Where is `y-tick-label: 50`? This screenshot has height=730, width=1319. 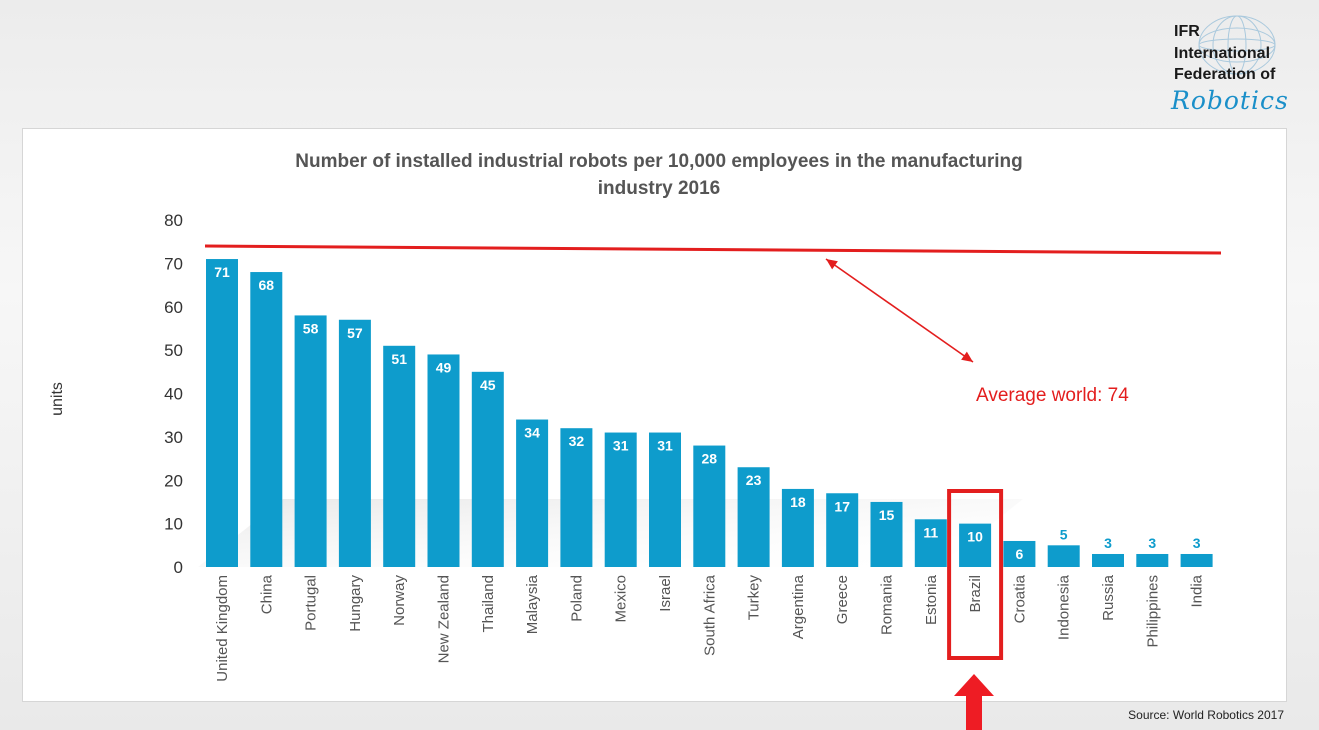
y-tick-label: 50 is located at coordinates (173, 350).